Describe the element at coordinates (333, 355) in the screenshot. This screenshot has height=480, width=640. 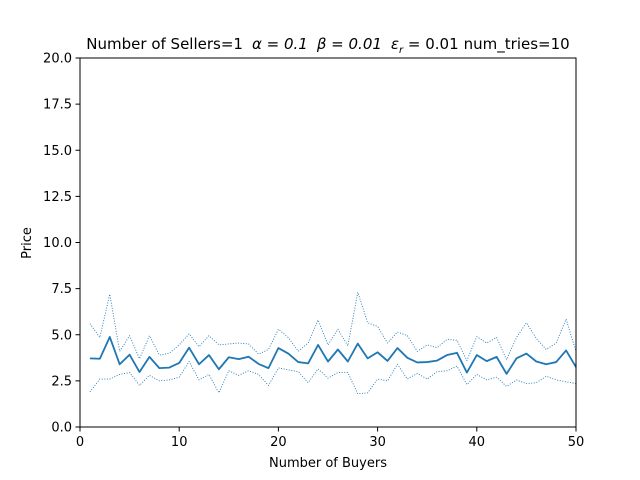
I see `series-line-mean` at that location.